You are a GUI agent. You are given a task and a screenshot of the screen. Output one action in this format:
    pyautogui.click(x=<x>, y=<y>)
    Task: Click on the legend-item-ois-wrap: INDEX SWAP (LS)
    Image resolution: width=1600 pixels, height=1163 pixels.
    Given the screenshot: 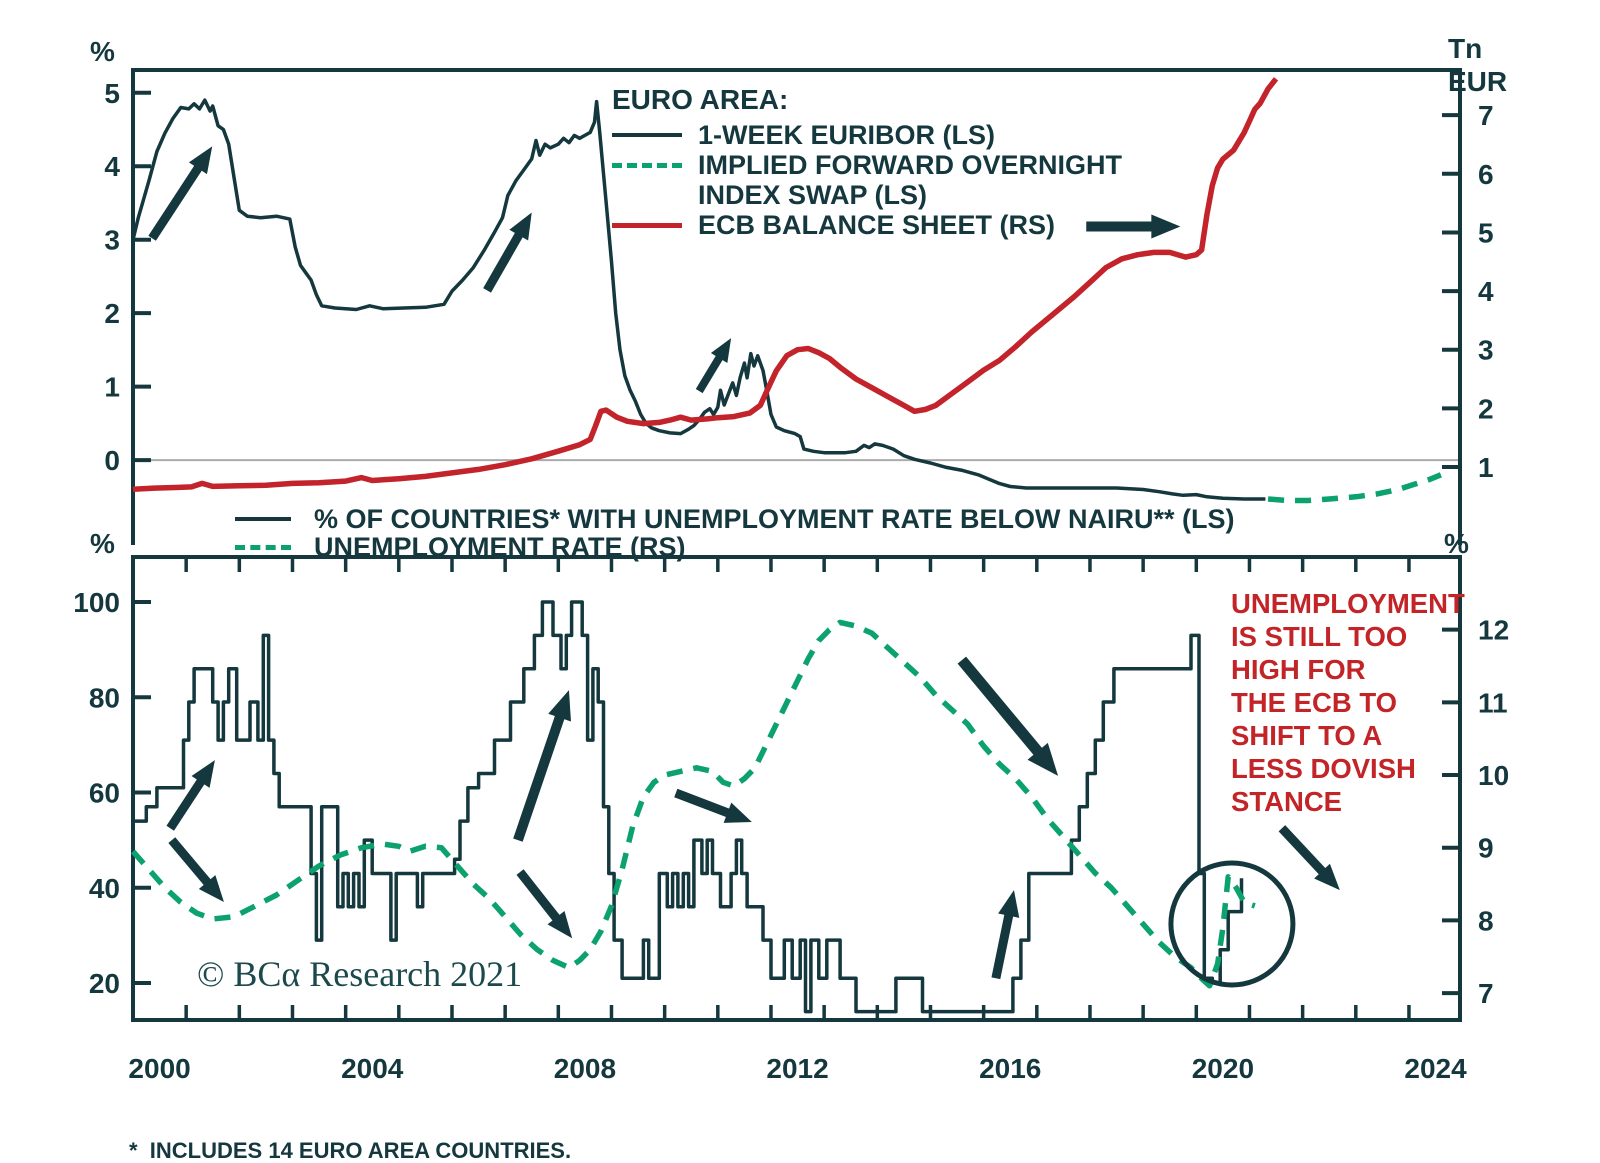 What is the action you would take?
    pyautogui.click(x=867, y=195)
    